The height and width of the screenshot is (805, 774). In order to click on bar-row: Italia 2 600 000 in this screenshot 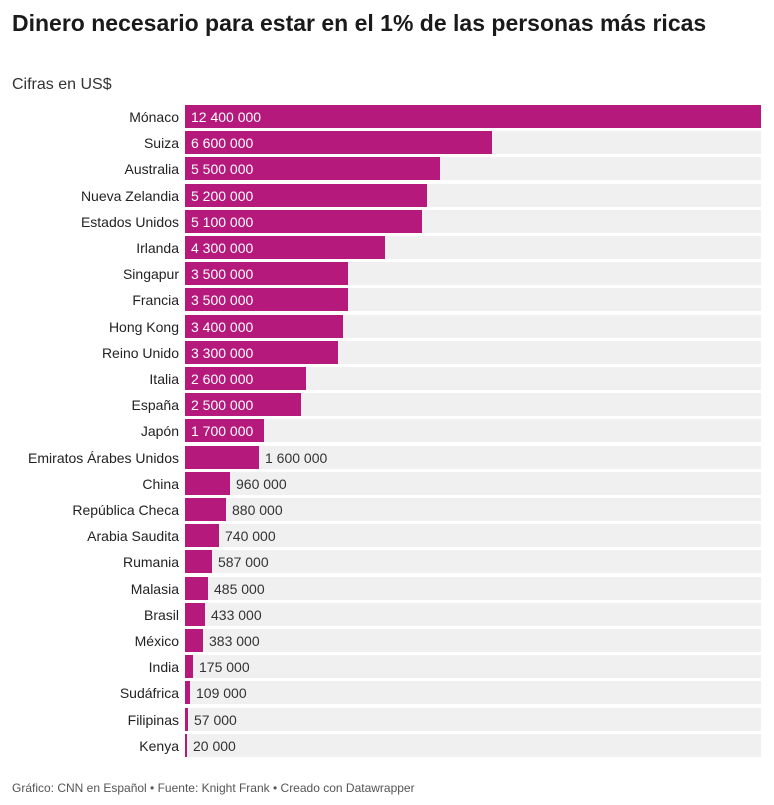, I will do `click(387, 379)`.